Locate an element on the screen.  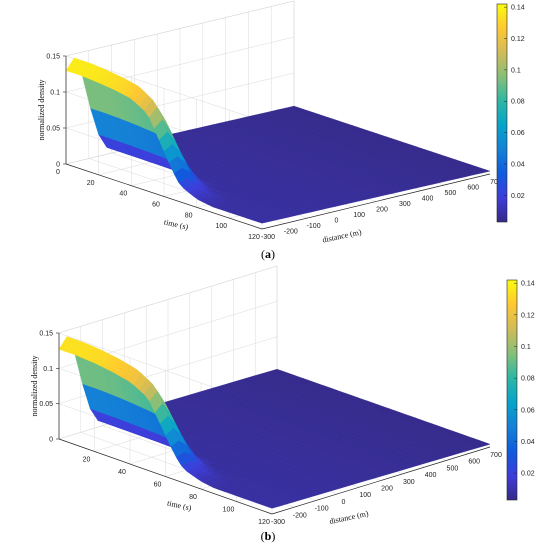
panel-caption: (a) is located at coordinates (268, 254).